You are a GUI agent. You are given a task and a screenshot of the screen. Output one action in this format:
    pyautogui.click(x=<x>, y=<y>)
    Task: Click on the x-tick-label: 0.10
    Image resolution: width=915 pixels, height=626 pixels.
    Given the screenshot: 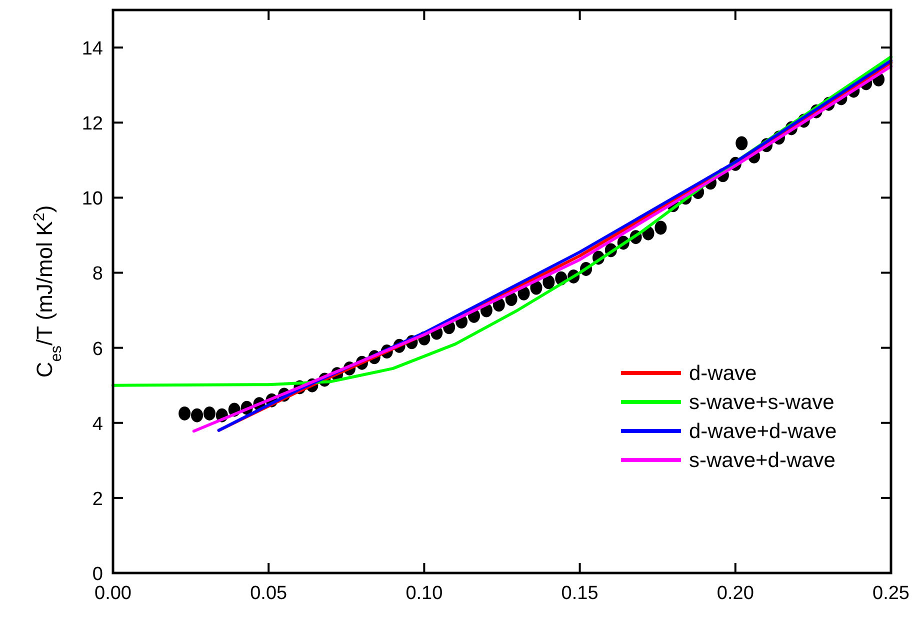 What is the action you would take?
    pyautogui.click(x=424, y=593)
    